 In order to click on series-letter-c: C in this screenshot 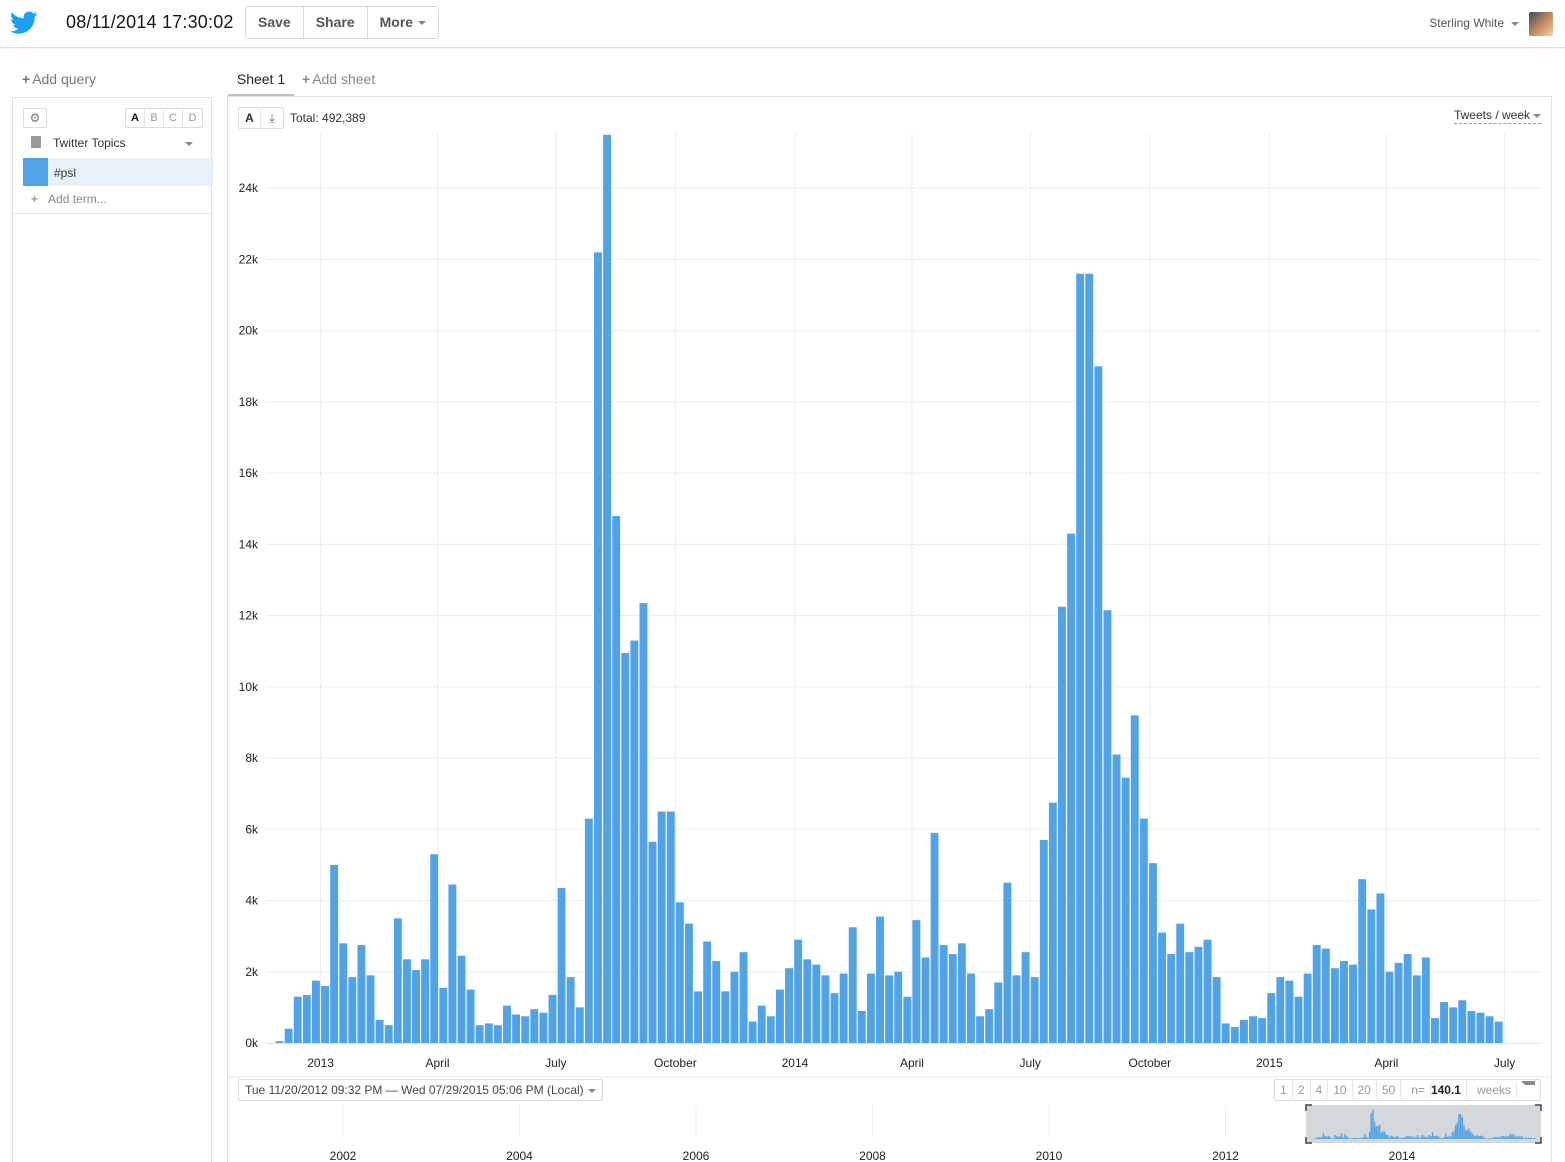, I will do `click(173, 118)`.